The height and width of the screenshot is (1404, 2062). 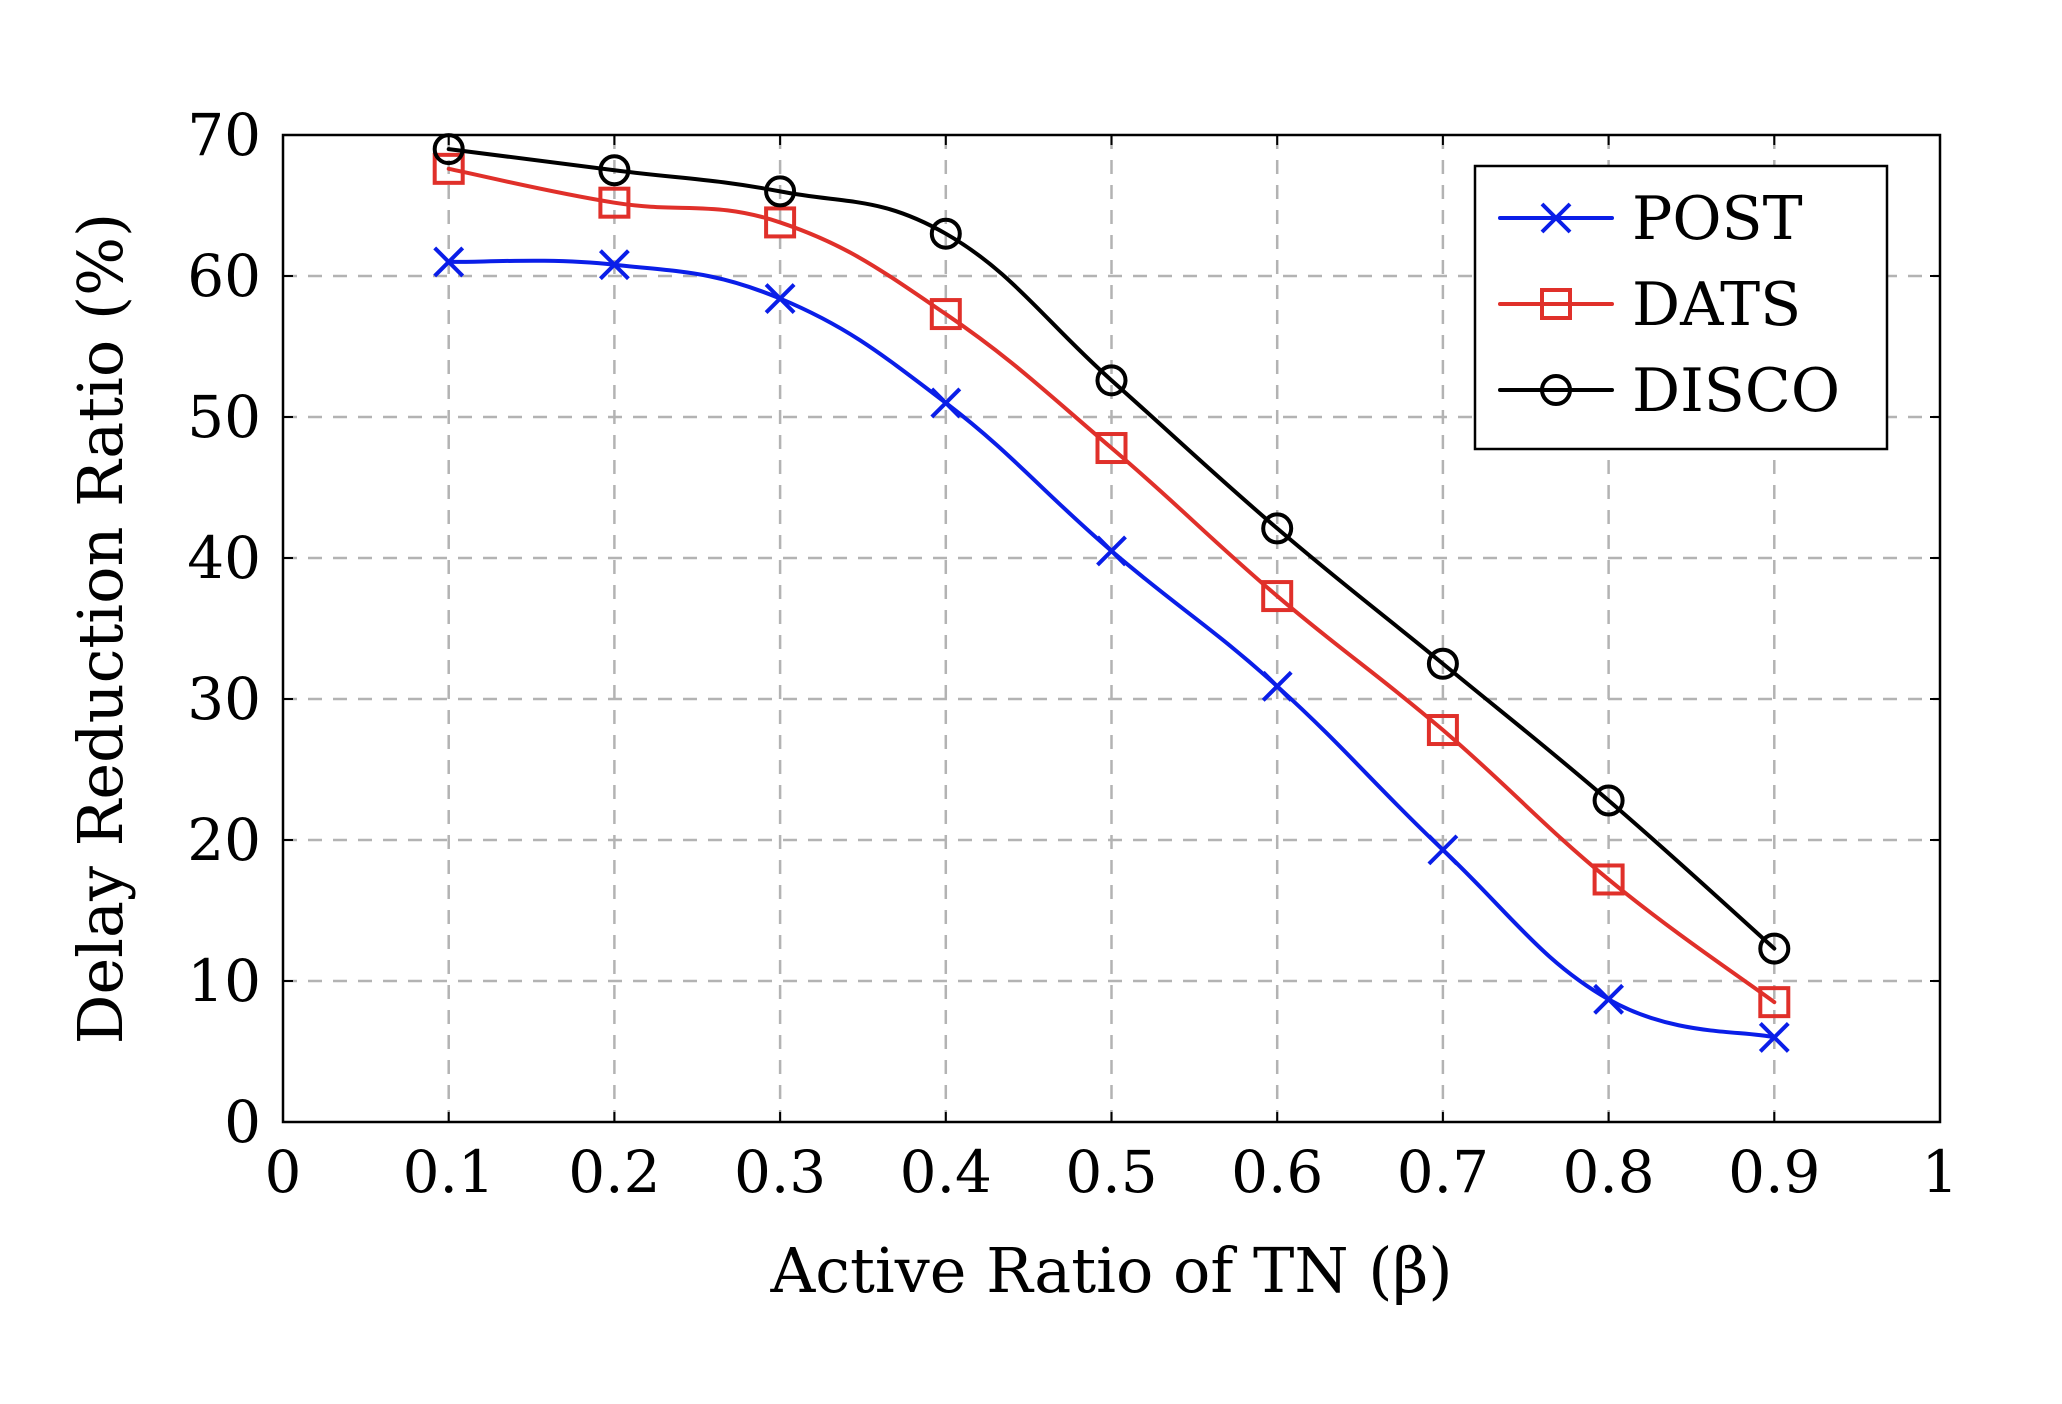 I want to click on x-tick-label: 0.1, so click(x=449, y=1172).